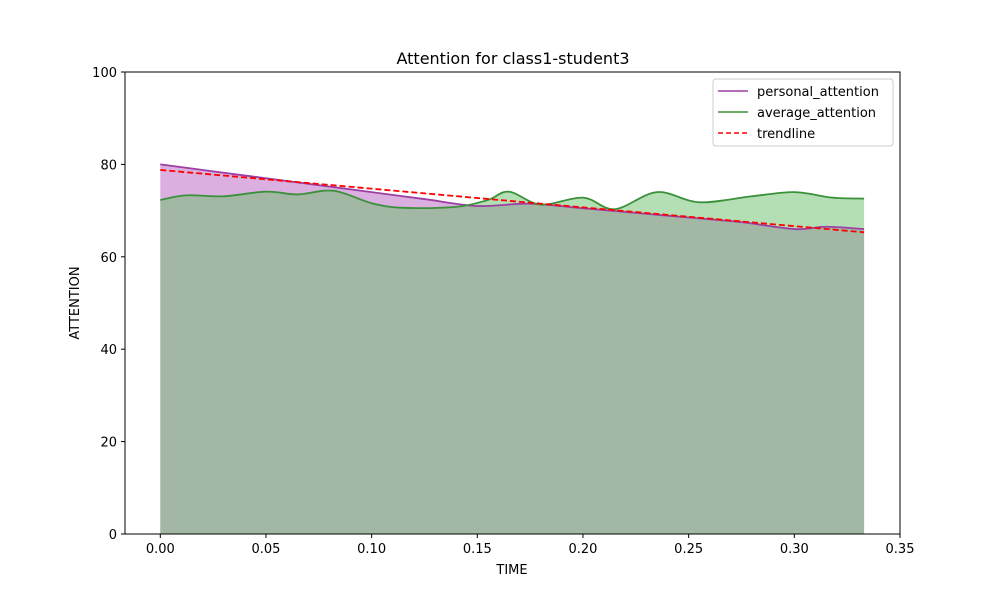 The image size is (1000, 600). What do you see at coordinates (900, 549) in the screenshot?
I see `x-tick-label: 0.35` at bounding box center [900, 549].